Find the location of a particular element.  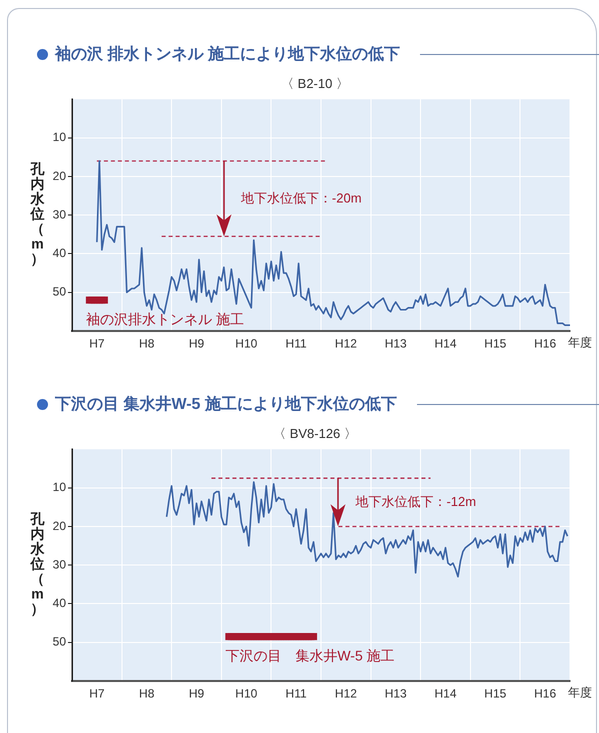

annotation: 地下水位低下：-12m is located at coordinates (415, 501).